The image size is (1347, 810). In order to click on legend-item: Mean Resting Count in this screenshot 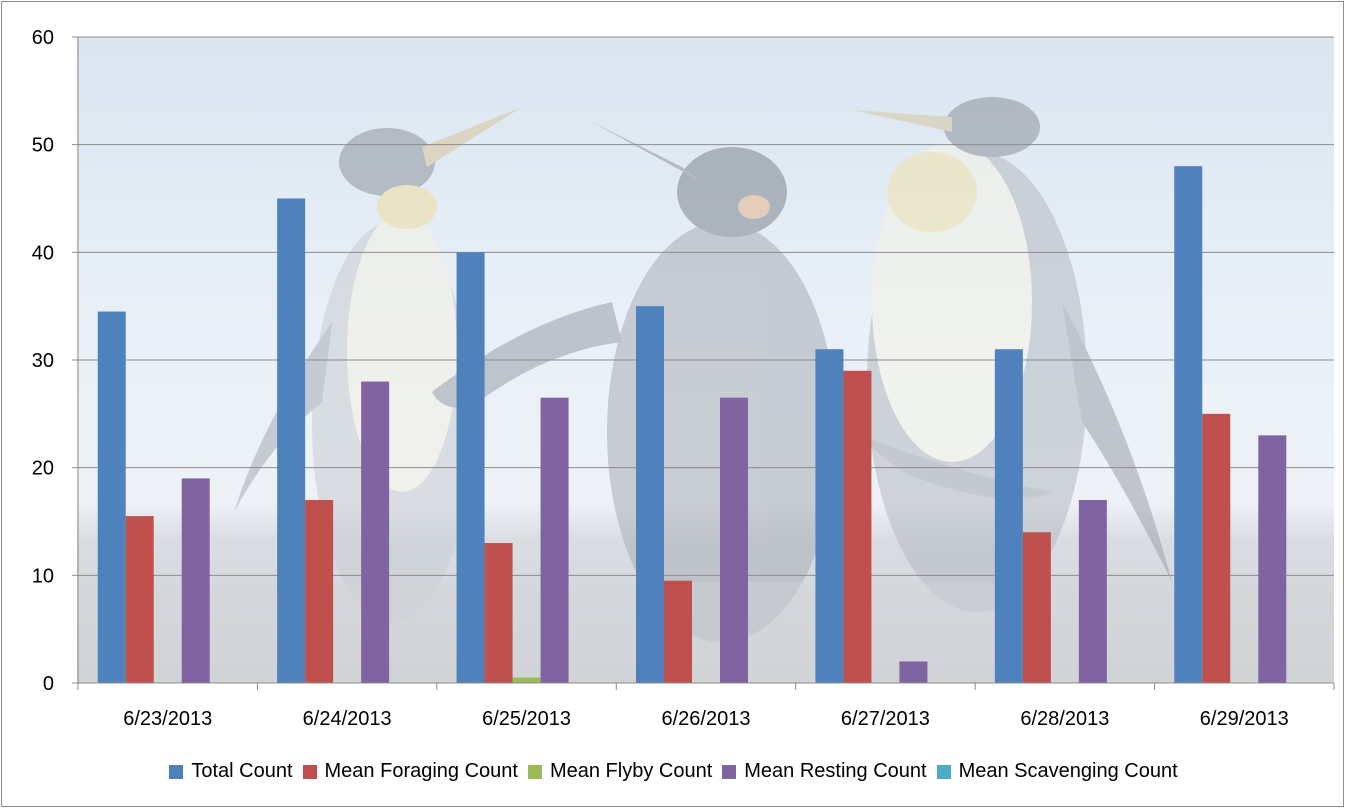, I will do `click(824, 771)`.